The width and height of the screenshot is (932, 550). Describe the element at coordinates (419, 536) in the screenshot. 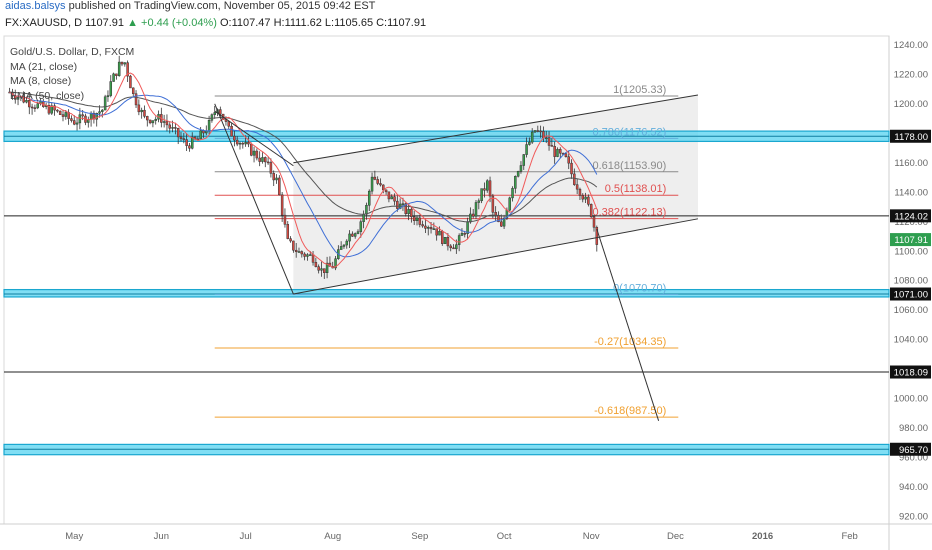

I see `x-tick-label: Sep` at that location.